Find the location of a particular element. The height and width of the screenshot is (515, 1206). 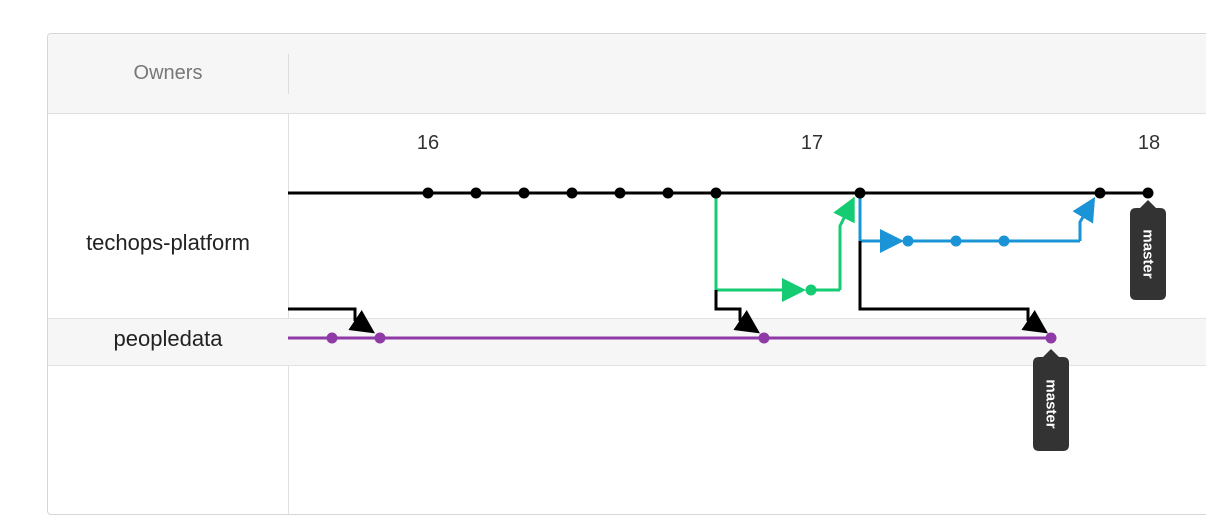

tick-label: 16 is located at coordinates (428, 143).